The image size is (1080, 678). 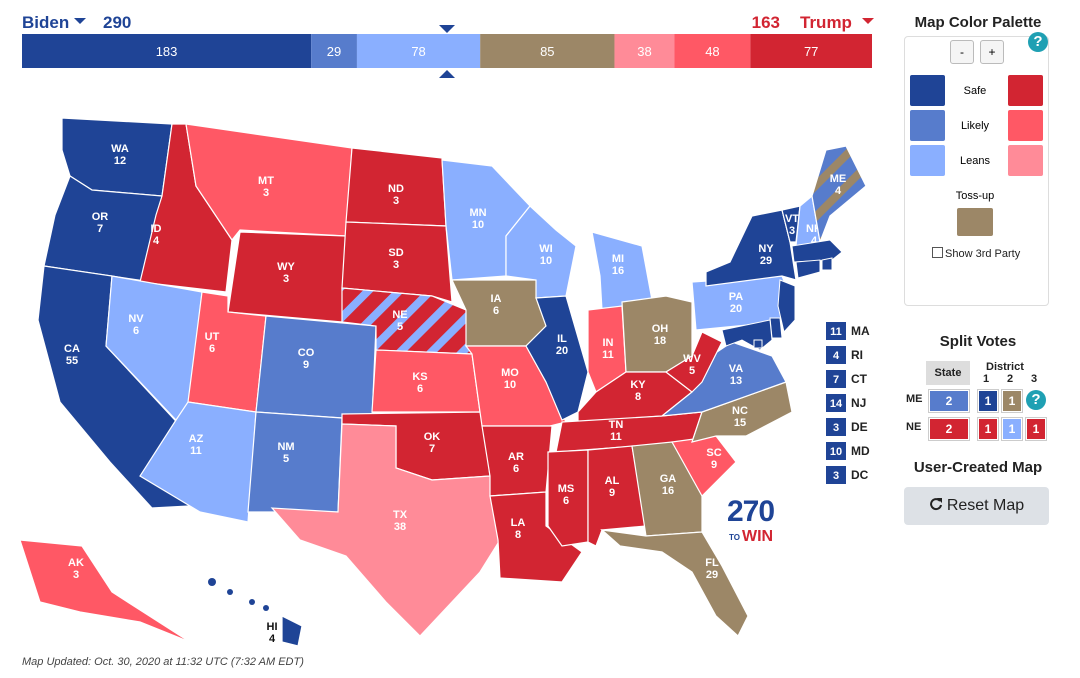 What do you see at coordinates (80, 21) in the screenshot?
I see `dem-caret` at bounding box center [80, 21].